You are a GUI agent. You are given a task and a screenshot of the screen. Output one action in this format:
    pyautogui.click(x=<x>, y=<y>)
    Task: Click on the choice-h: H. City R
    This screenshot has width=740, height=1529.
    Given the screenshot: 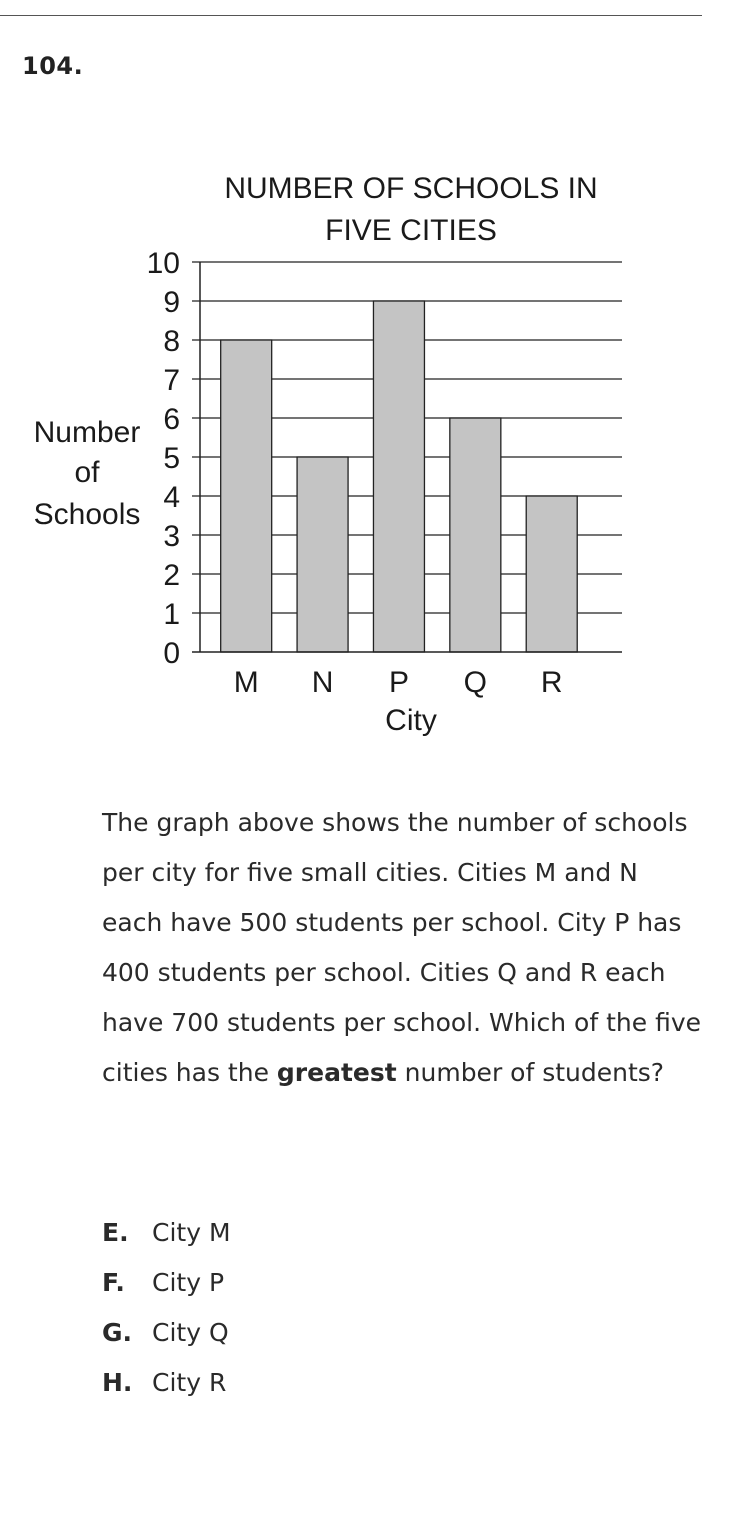 What is the action you would take?
    pyautogui.click(x=166, y=1383)
    